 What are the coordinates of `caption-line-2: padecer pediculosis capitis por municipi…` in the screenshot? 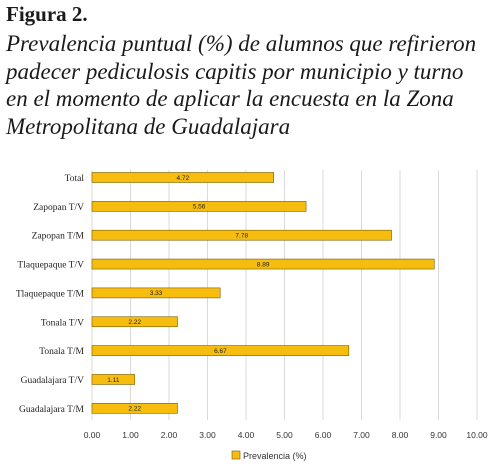 It's located at (235, 71).